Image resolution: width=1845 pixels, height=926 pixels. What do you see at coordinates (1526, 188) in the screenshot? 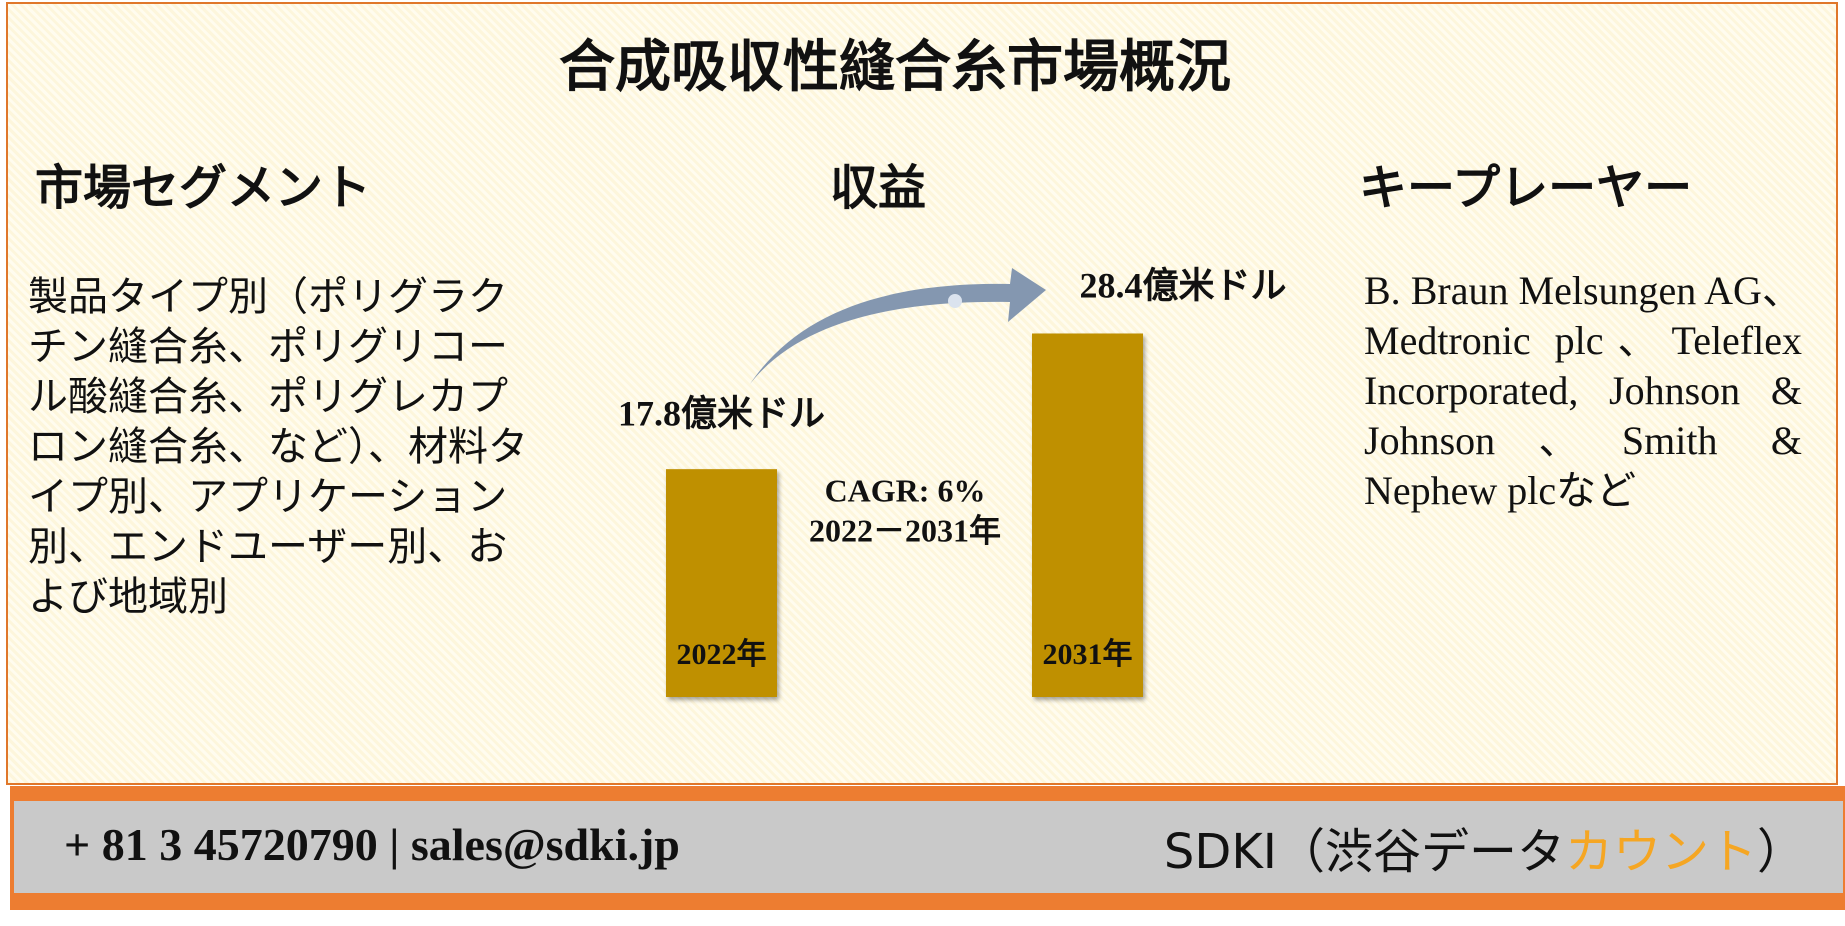
I see `heading: キープレーヤー` at bounding box center [1526, 188].